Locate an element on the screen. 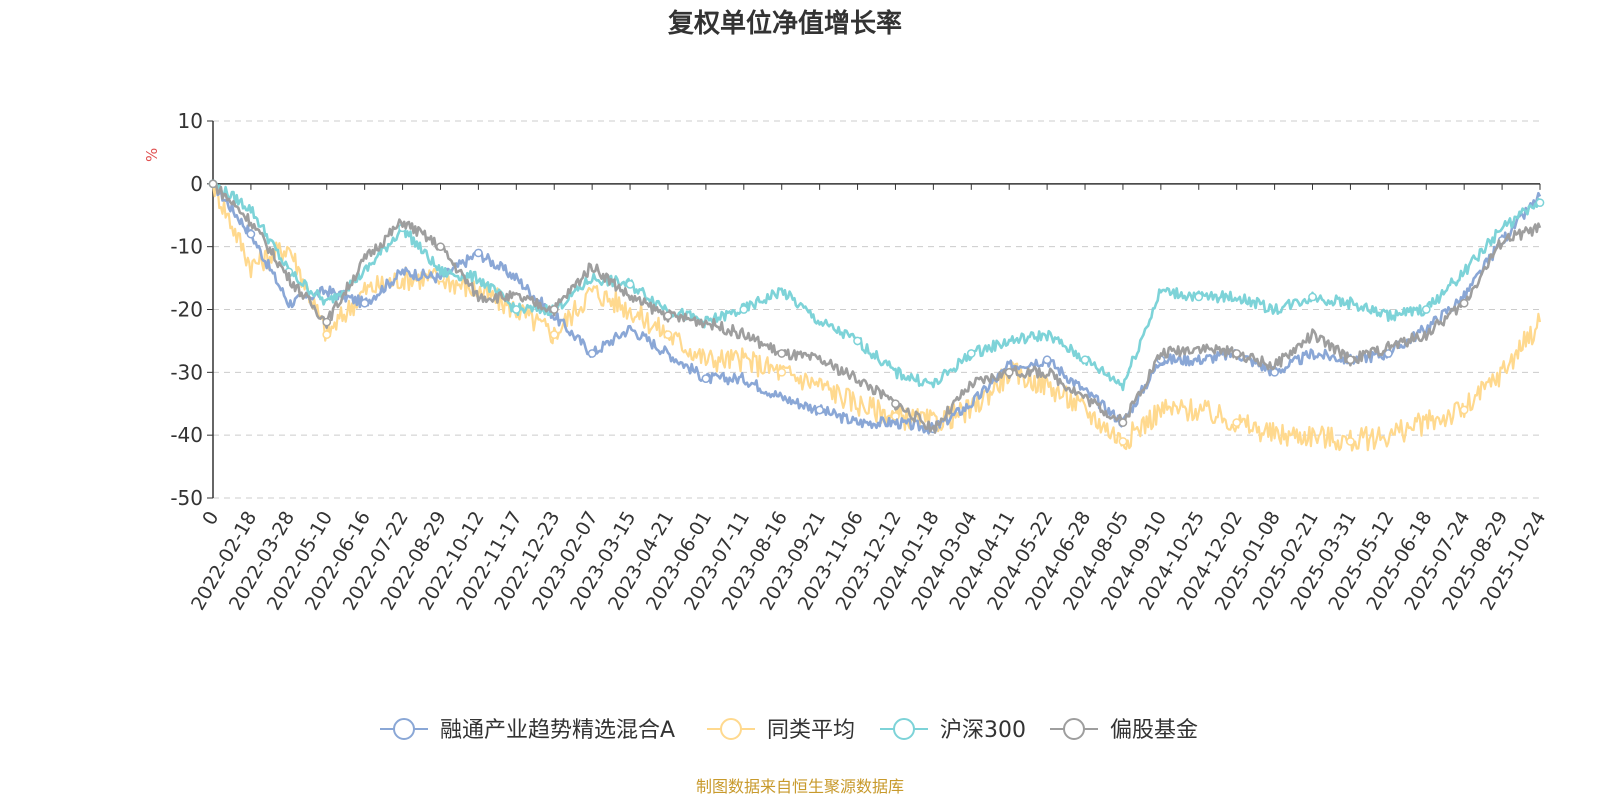 The width and height of the screenshot is (1600, 800). legend-label: 沪深300 is located at coordinates (983, 730).